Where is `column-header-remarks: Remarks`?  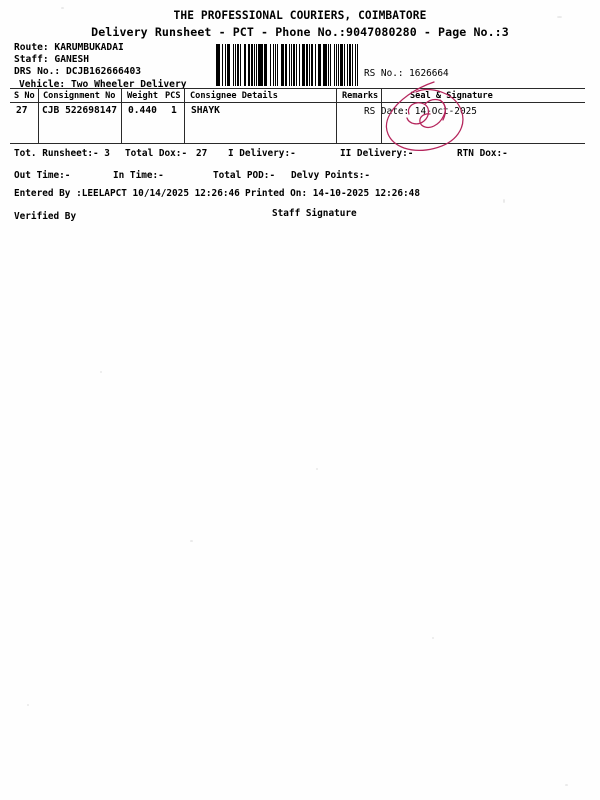 column-header-remarks: Remarks is located at coordinates (360, 96).